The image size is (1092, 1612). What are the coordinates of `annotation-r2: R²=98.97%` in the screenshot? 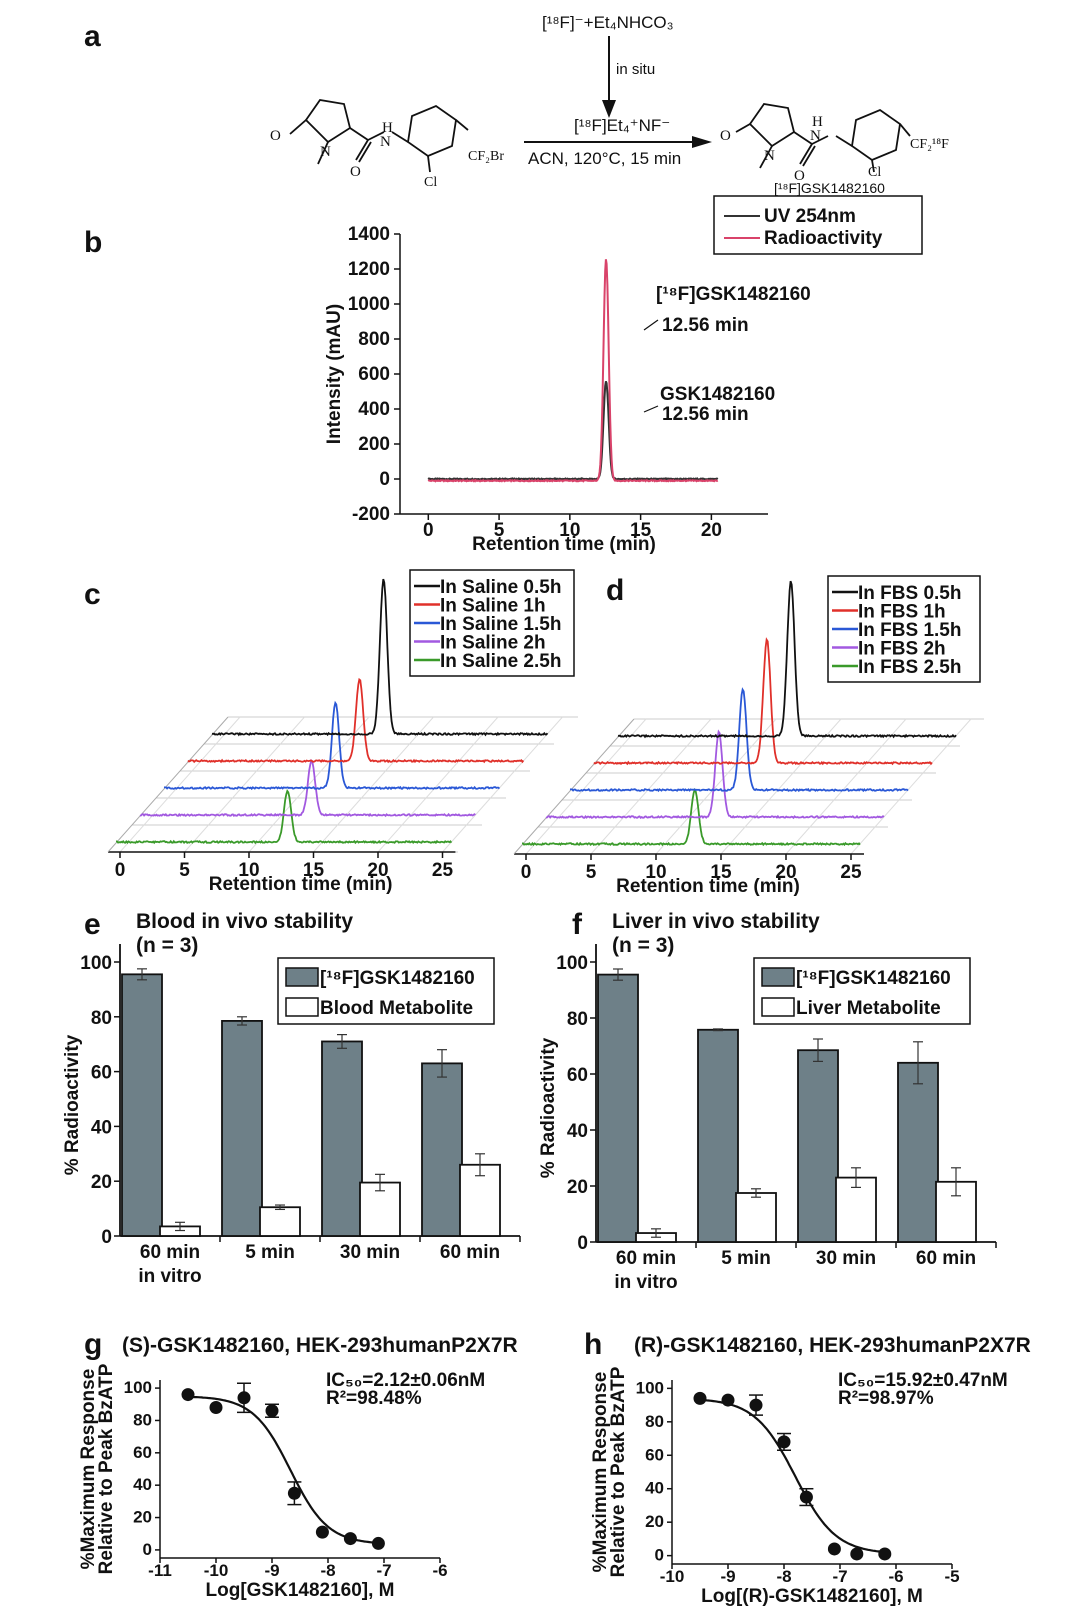 It's located at (886, 1398).